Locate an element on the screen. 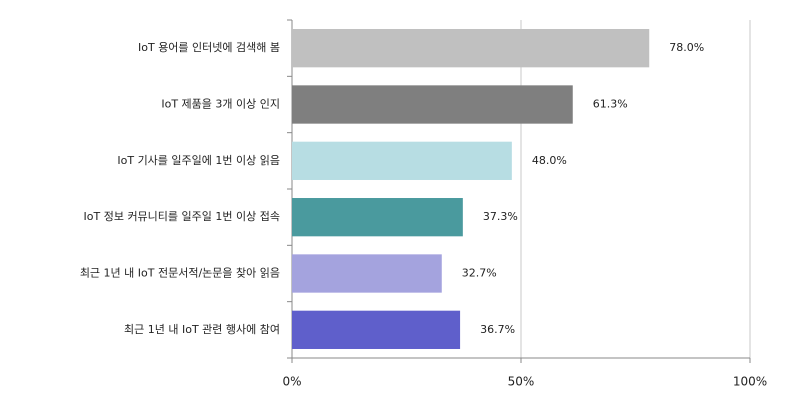 The height and width of the screenshot is (414, 790). y-tick-label: 최근 1년 내 IoT 전문서적/논문을 찾아 읽음 is located at coordinates (180, 273).